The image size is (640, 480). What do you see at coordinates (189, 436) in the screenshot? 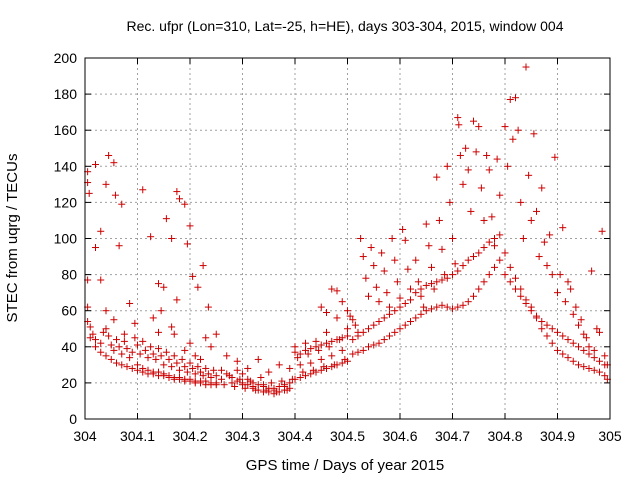
I see `x-tick-label: 304.2` at bounding box center [189, 436].